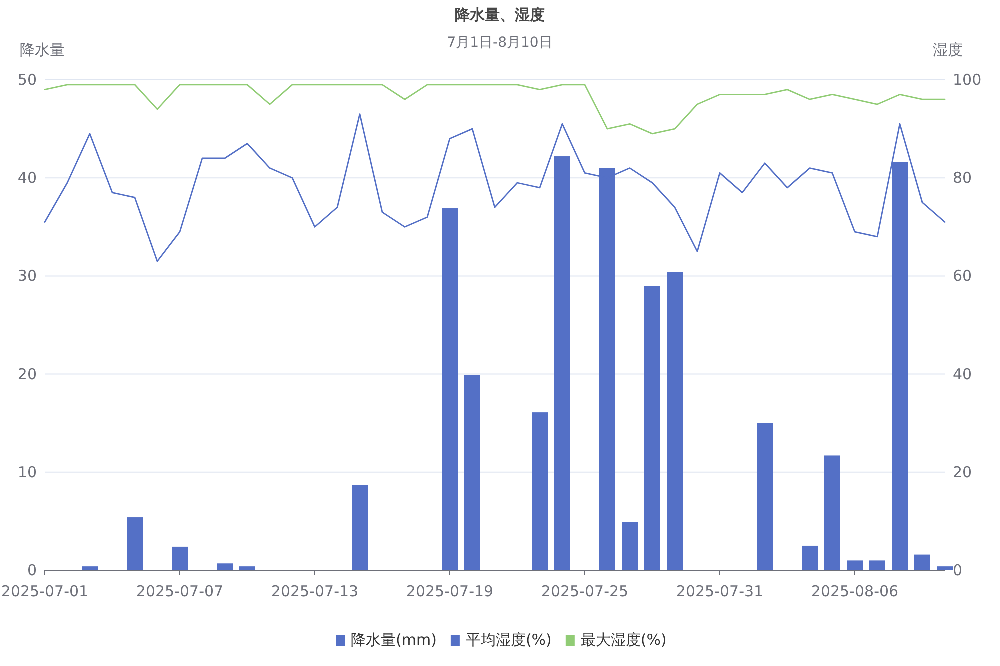 Image resolution: width=1000 pixels, height=666 pixels. Describe the element at coordinates (27, 80) in the screenshot. I see `y-tick-label: 50` at that location.